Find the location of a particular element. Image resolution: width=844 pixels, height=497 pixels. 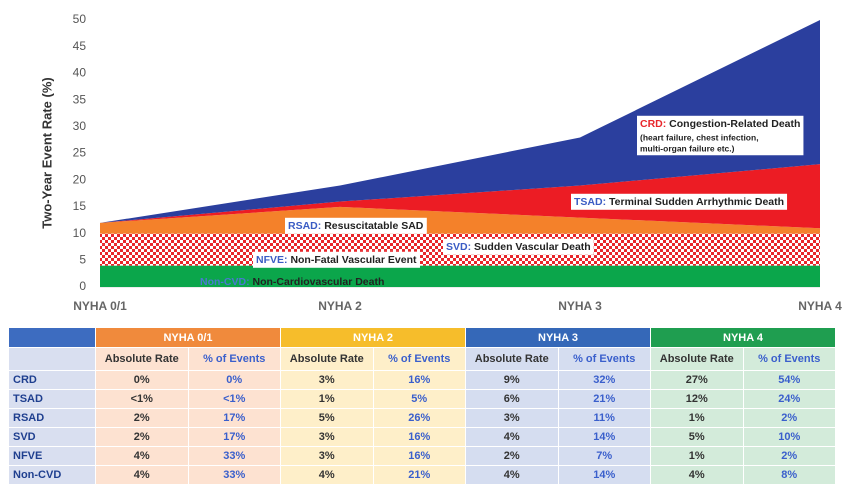

y-tick-label: 45 is located at coordinates (80, 46).